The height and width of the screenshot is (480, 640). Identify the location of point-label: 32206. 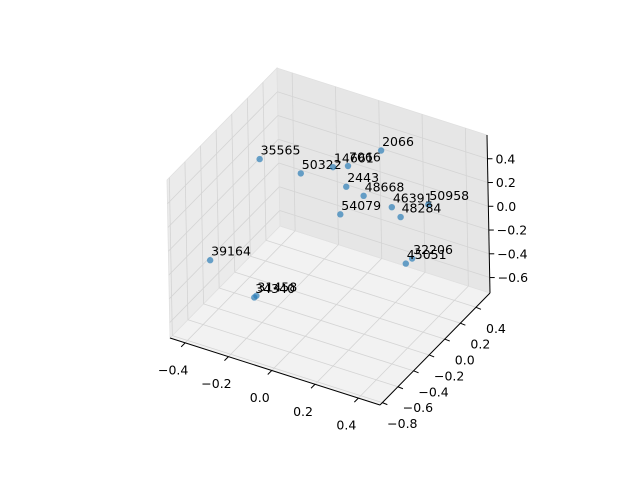
(433, 249).